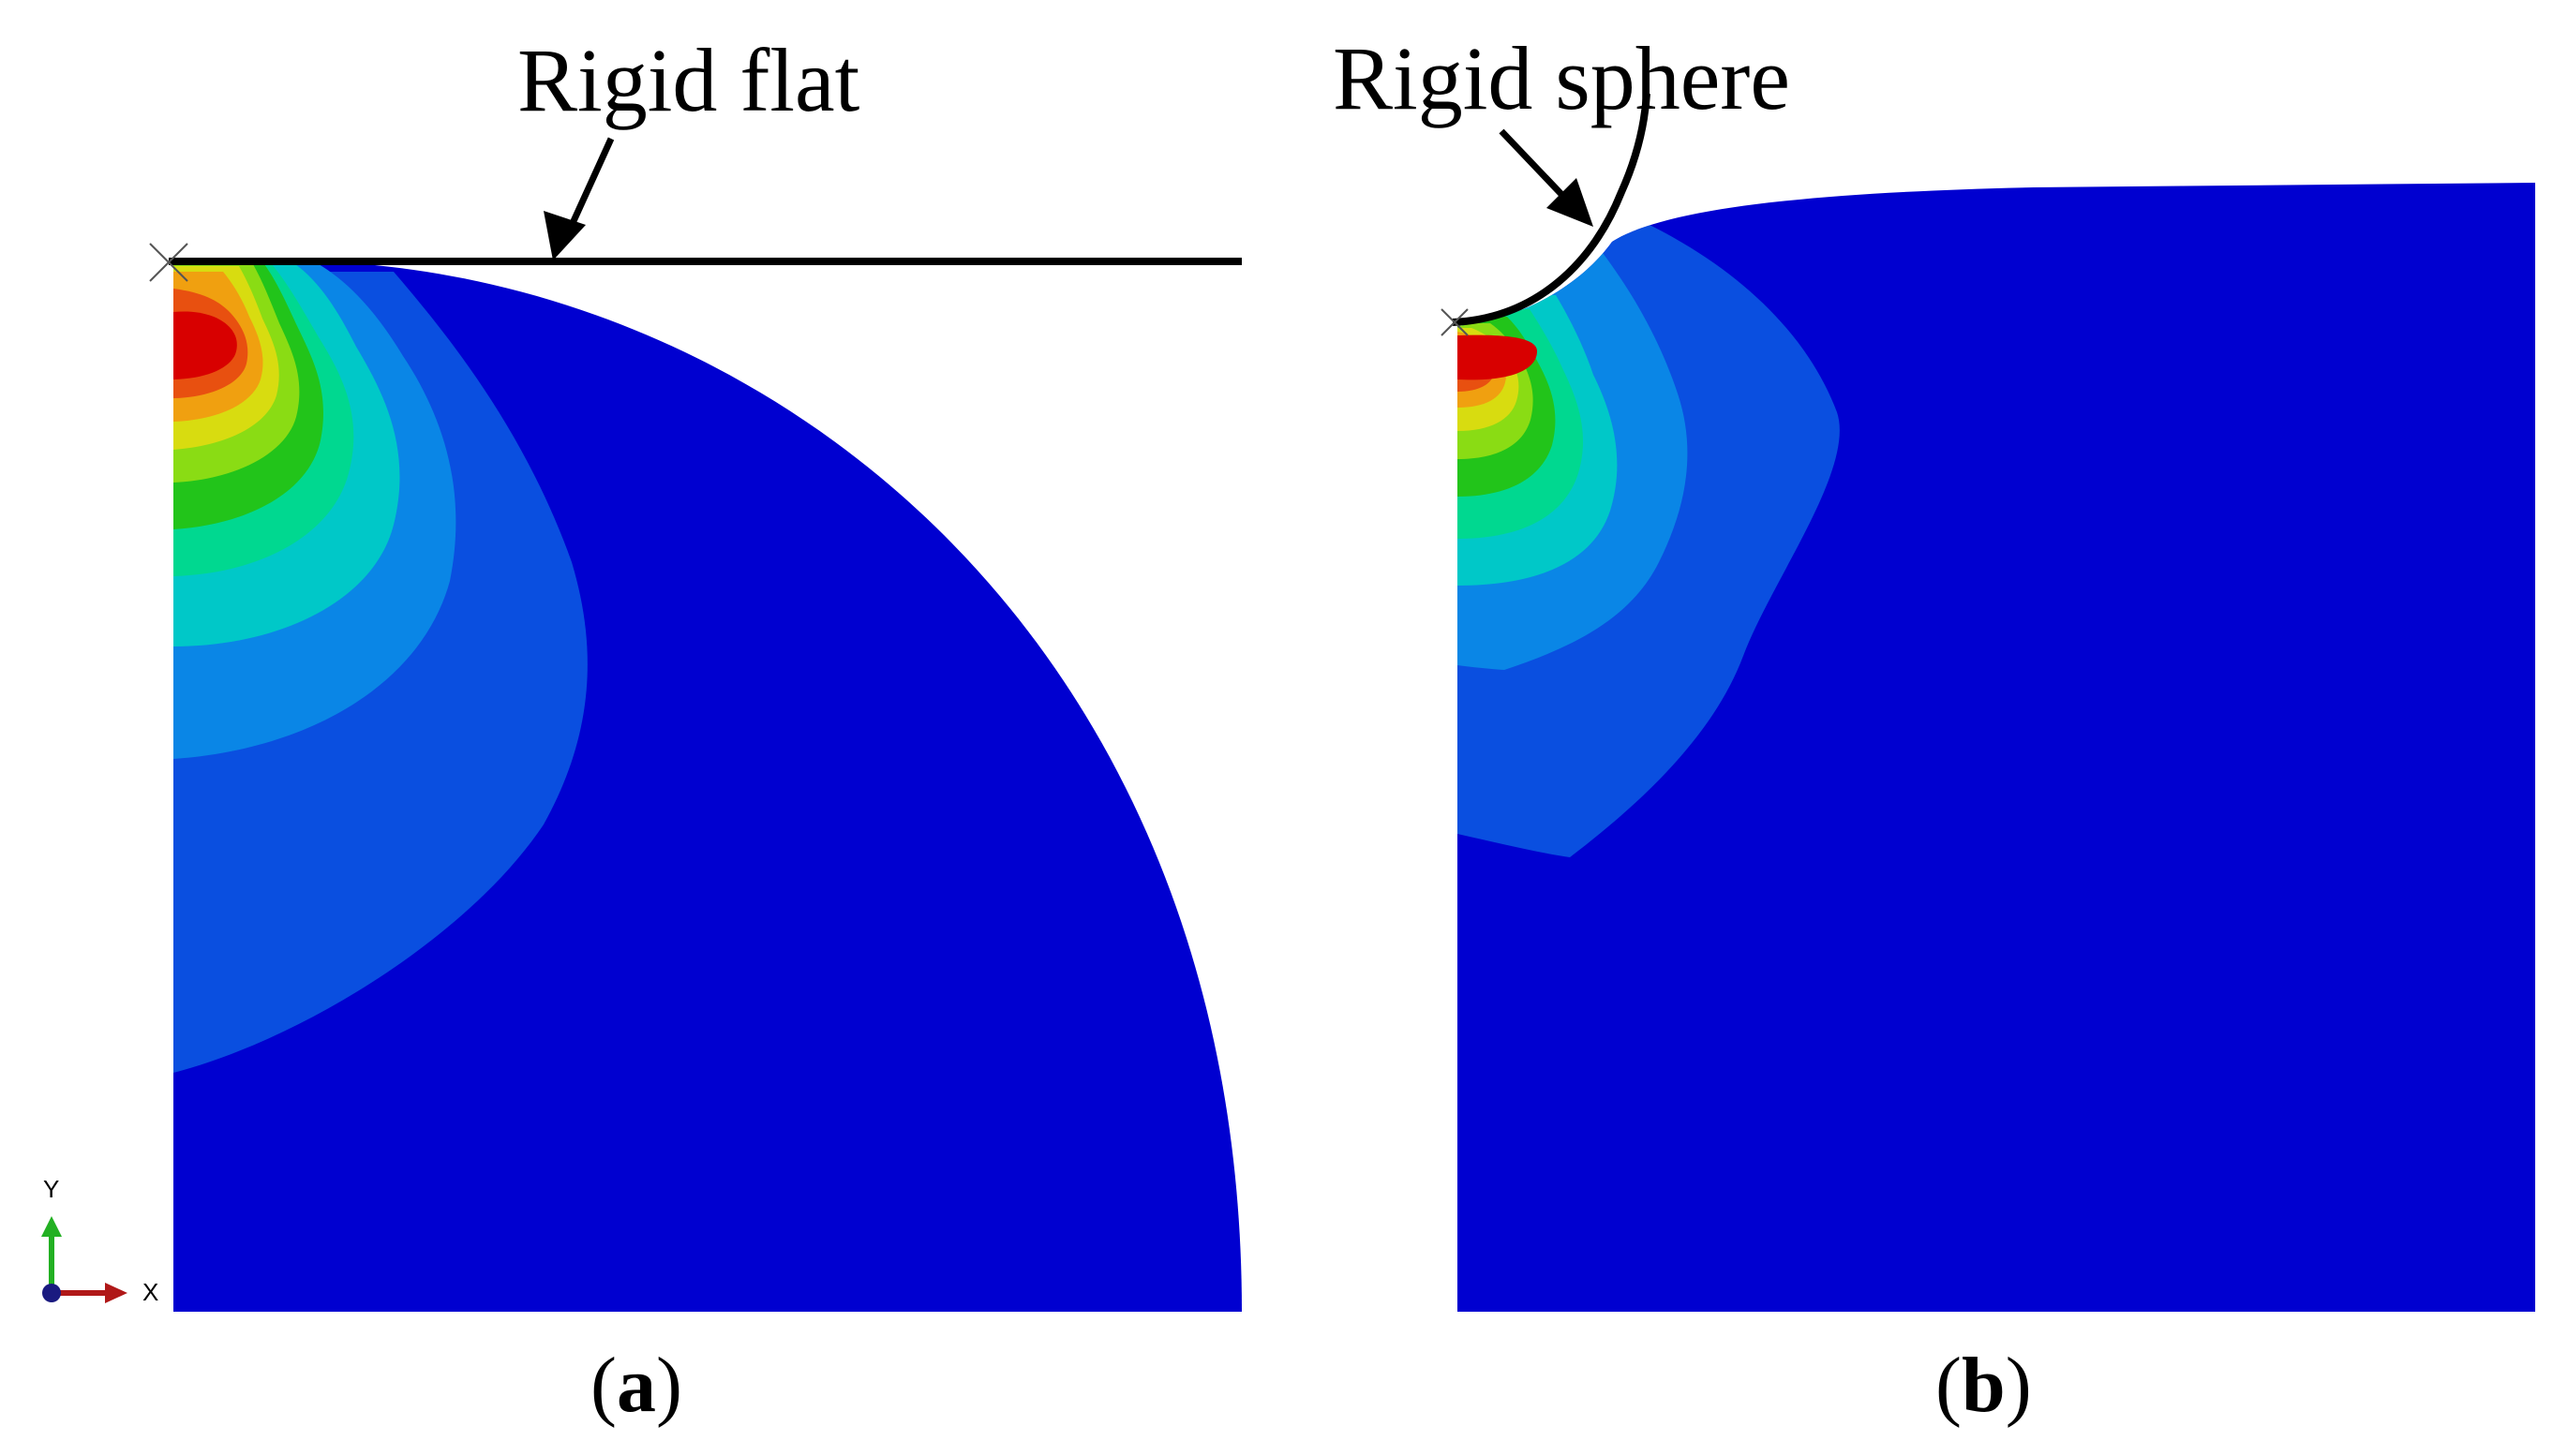  I want to click on reference-point-b, so click(1455, 322).